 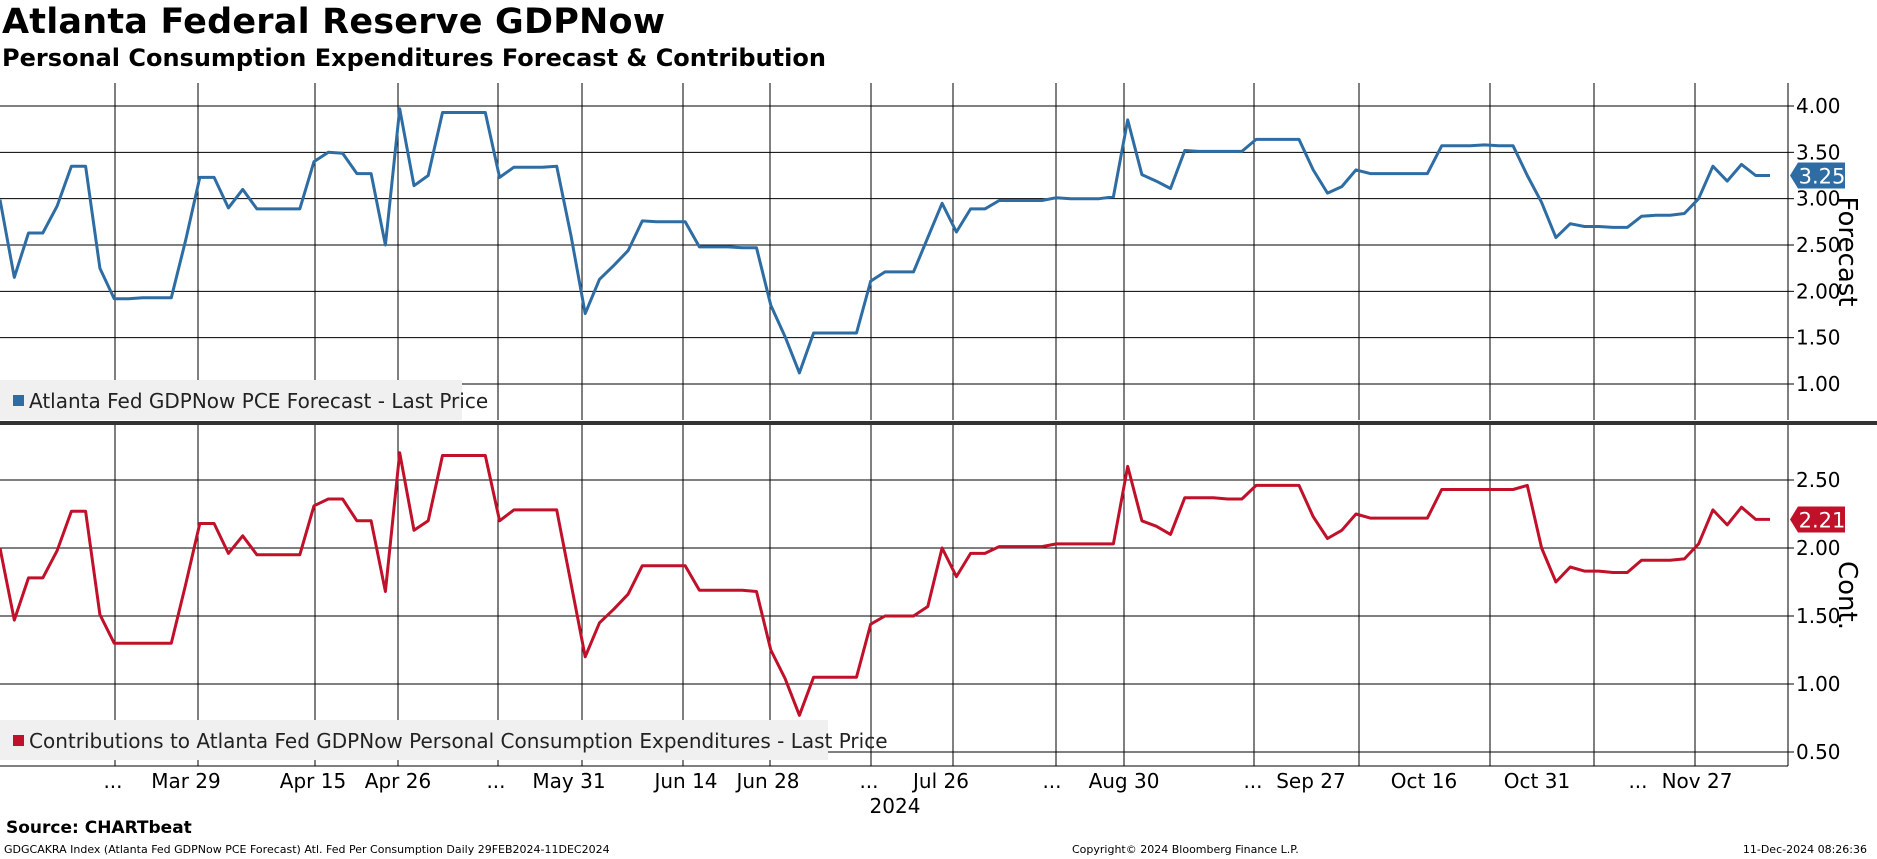 I want to click on y-axis-label: Forecast, so click(x=1847, y=251).